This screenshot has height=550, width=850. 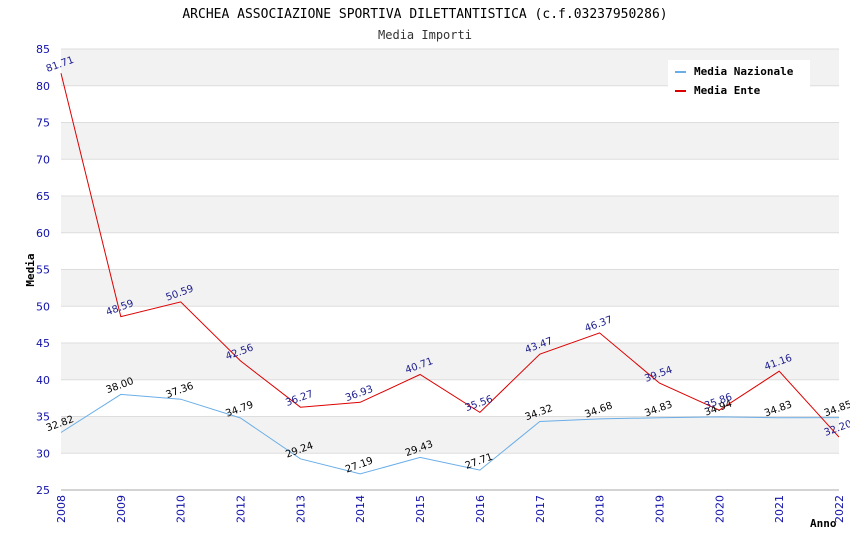 I want to click on y-tick-label: 75, so click(x=43, y=123).